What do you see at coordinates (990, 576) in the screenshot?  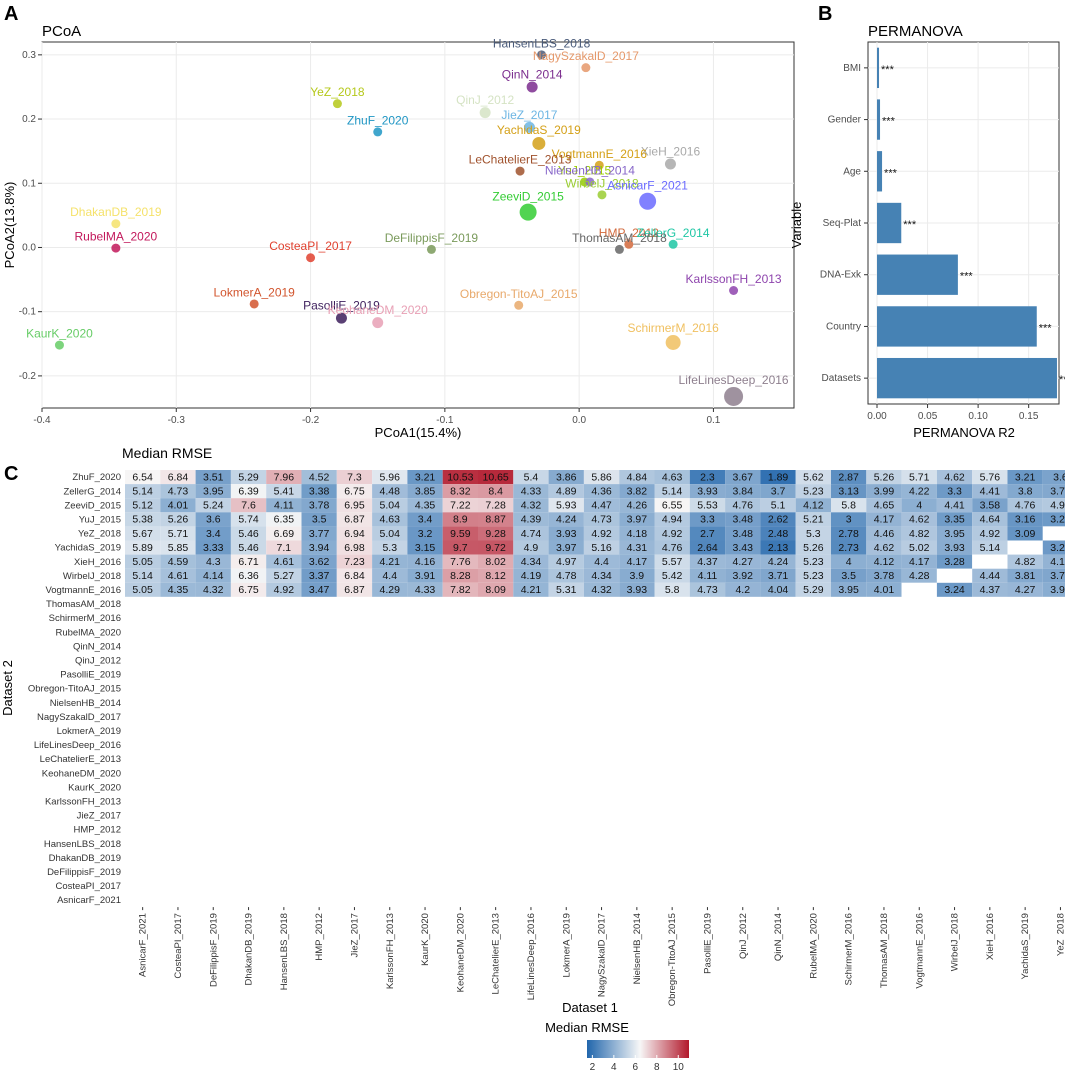 I see `heatmap-cell-value: 4.44` at bounding box center [990, 576].